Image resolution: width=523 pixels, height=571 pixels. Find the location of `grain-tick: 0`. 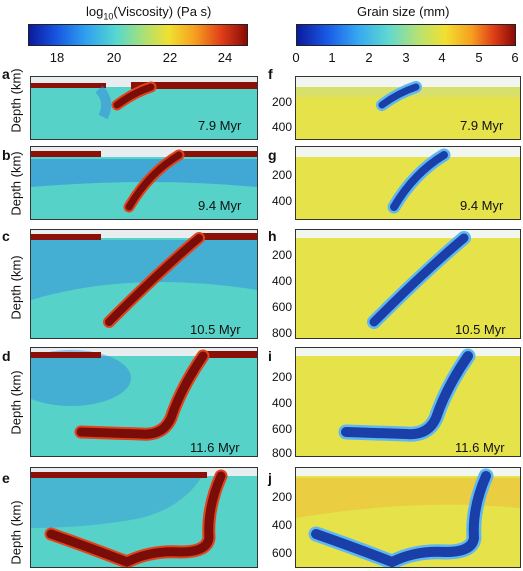

grain-tick: 0 is located at coordinates (296, 57).